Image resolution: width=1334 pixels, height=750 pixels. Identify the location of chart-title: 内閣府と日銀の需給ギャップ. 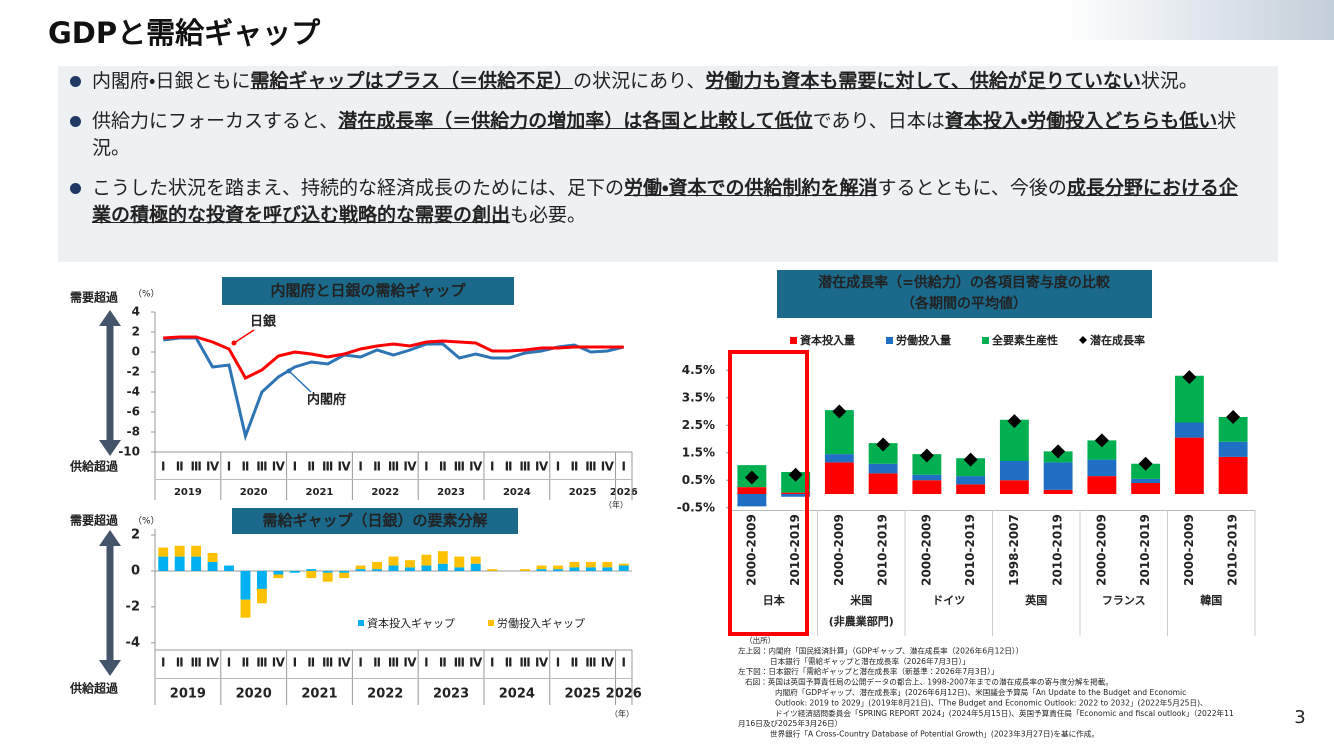
(368, 291).